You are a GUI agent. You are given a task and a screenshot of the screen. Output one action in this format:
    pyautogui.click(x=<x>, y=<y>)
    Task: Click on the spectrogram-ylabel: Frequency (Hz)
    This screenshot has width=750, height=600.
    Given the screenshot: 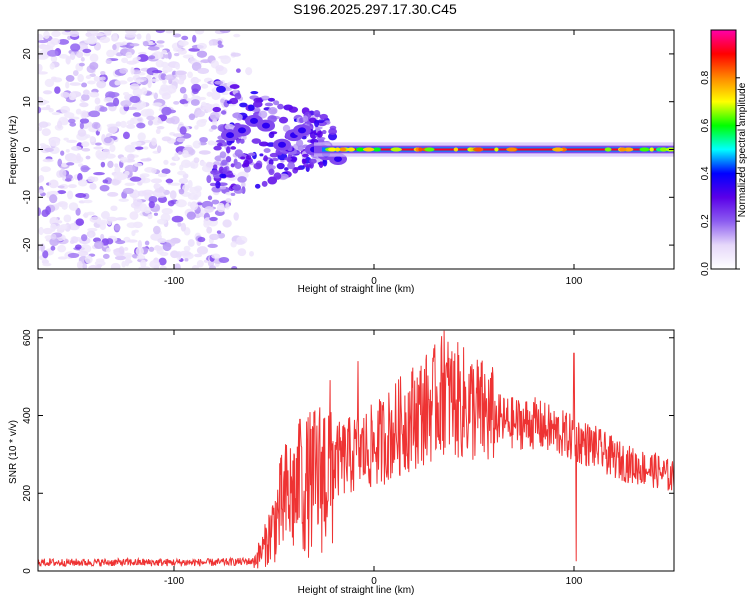 What is the action you would take?
    pyautogui.click(x=13, y=150)
    